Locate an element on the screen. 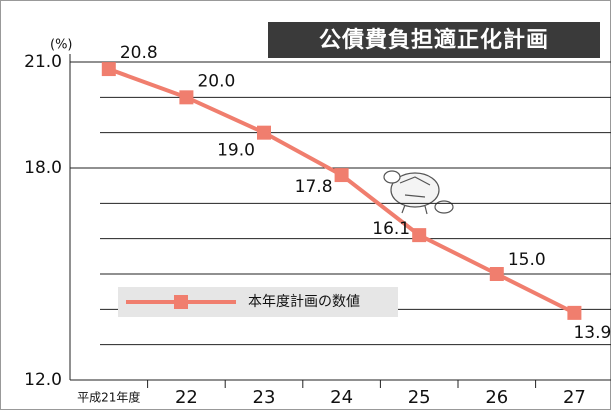 This screenshot has height=410, width=611. x-tick-label: 22 is located at coordinates (186, 397).